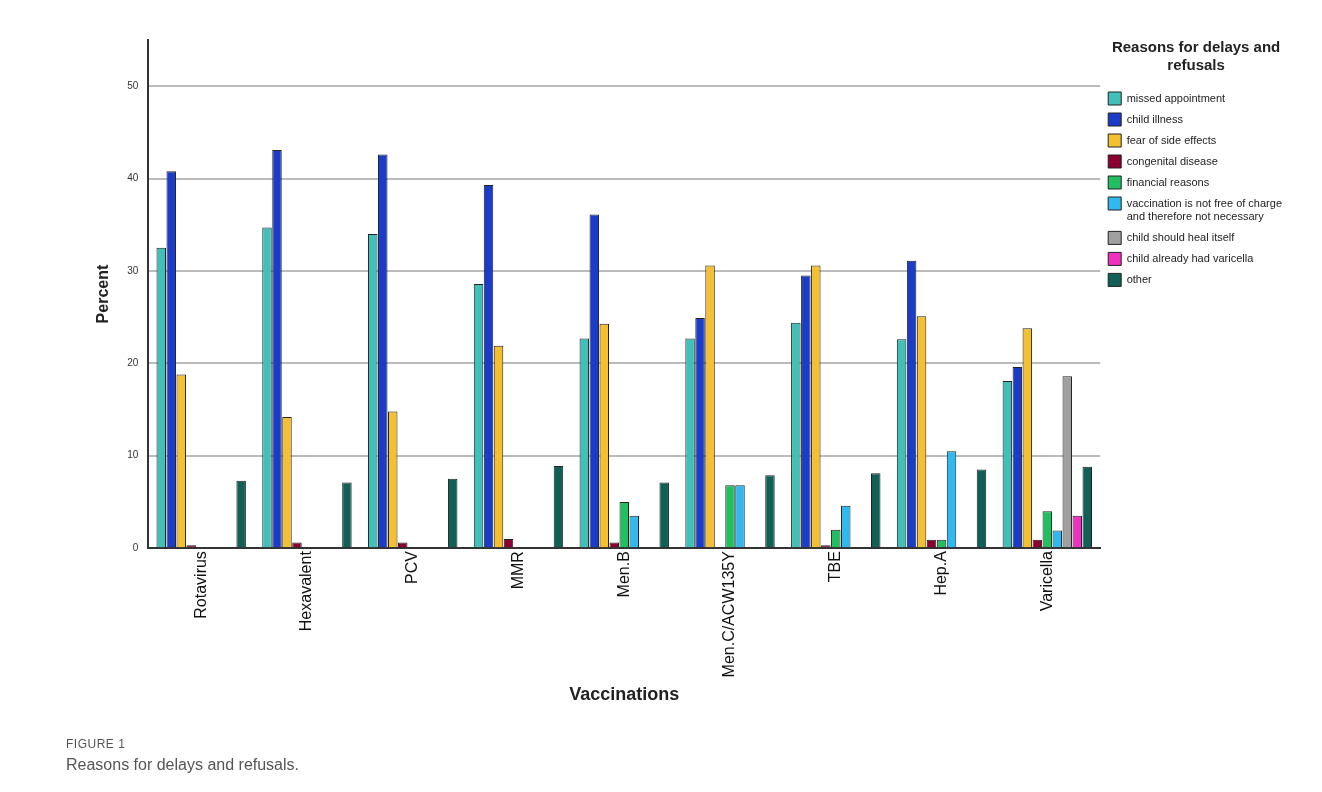 The width and height of the screenshot is (1322, 792). I want to click on y-tick-label: 30, so click(133, 270).